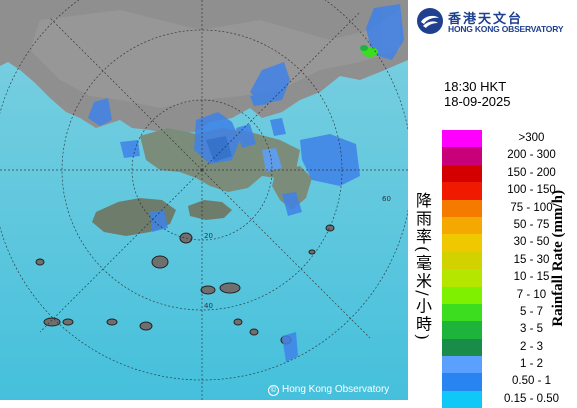 Image resolution: width=577 pixels, height=408 pixels. I want to click on legend-label: 50 - 75, so click(531, 224).